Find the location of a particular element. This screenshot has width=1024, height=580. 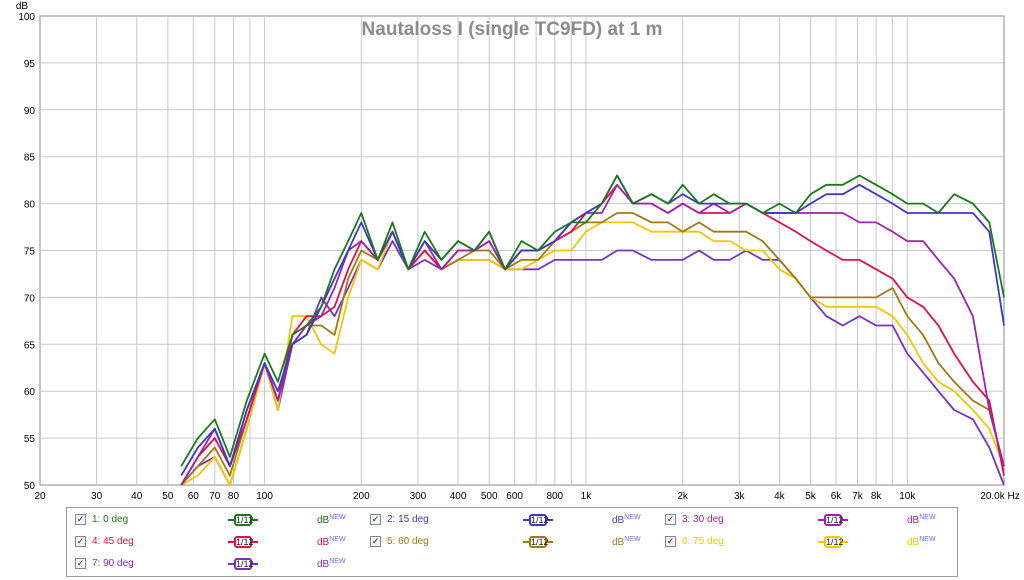

x-tick-label: 7k is located at coordinates (858, 496).